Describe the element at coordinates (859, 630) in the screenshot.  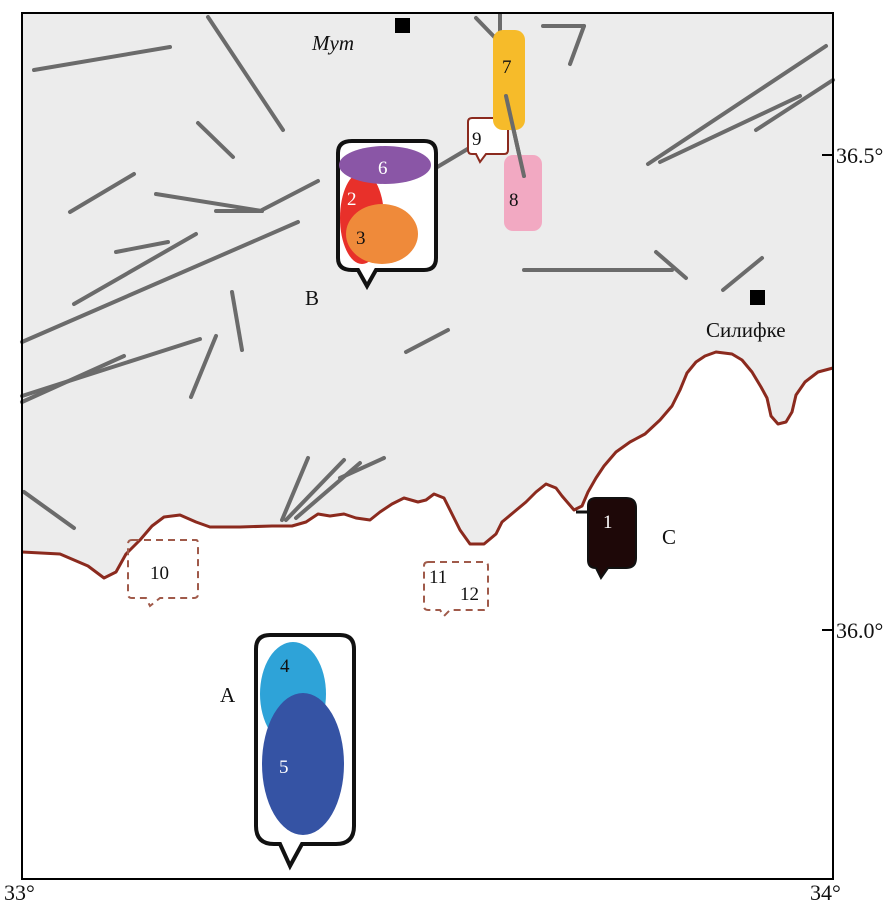
I see `lat-label-36-0: 36.0°` at that location.